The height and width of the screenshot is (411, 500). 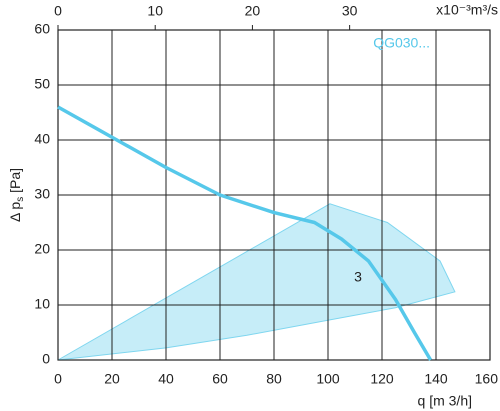 I want to click on y-label-main: Δ p, so click(x=15, y=212).